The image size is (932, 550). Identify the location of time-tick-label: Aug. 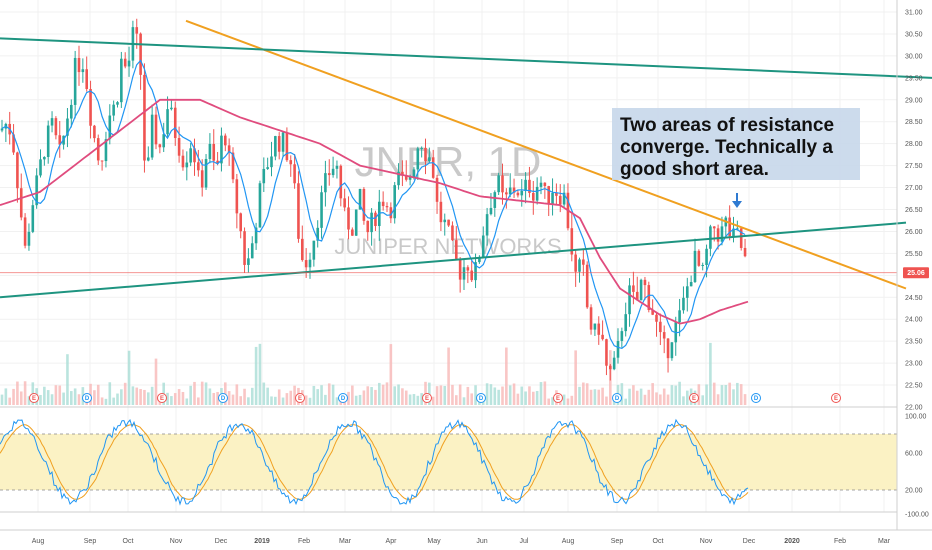
(568, 541).